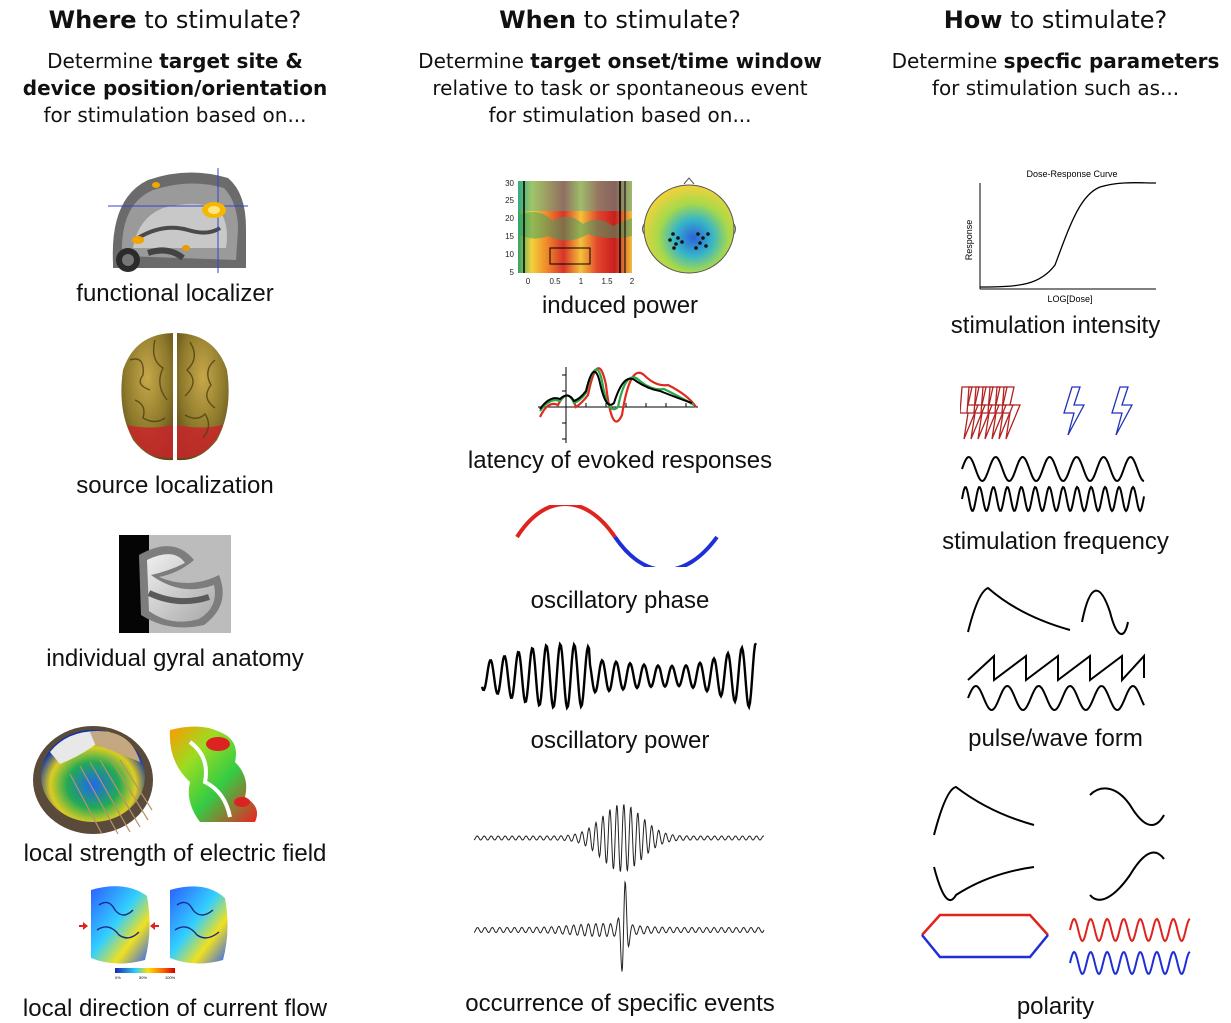 This screenshot has height=1023, width=1231. I want to click on svg-text: 100%, so click(170, 977).